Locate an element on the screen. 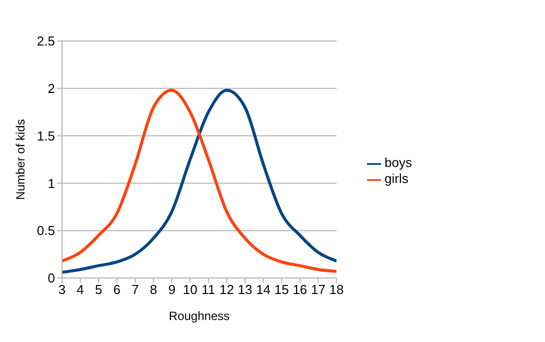 This screenshot has width=545, height=342. x-tick-label: 4 is located at coordinates (80, 290).